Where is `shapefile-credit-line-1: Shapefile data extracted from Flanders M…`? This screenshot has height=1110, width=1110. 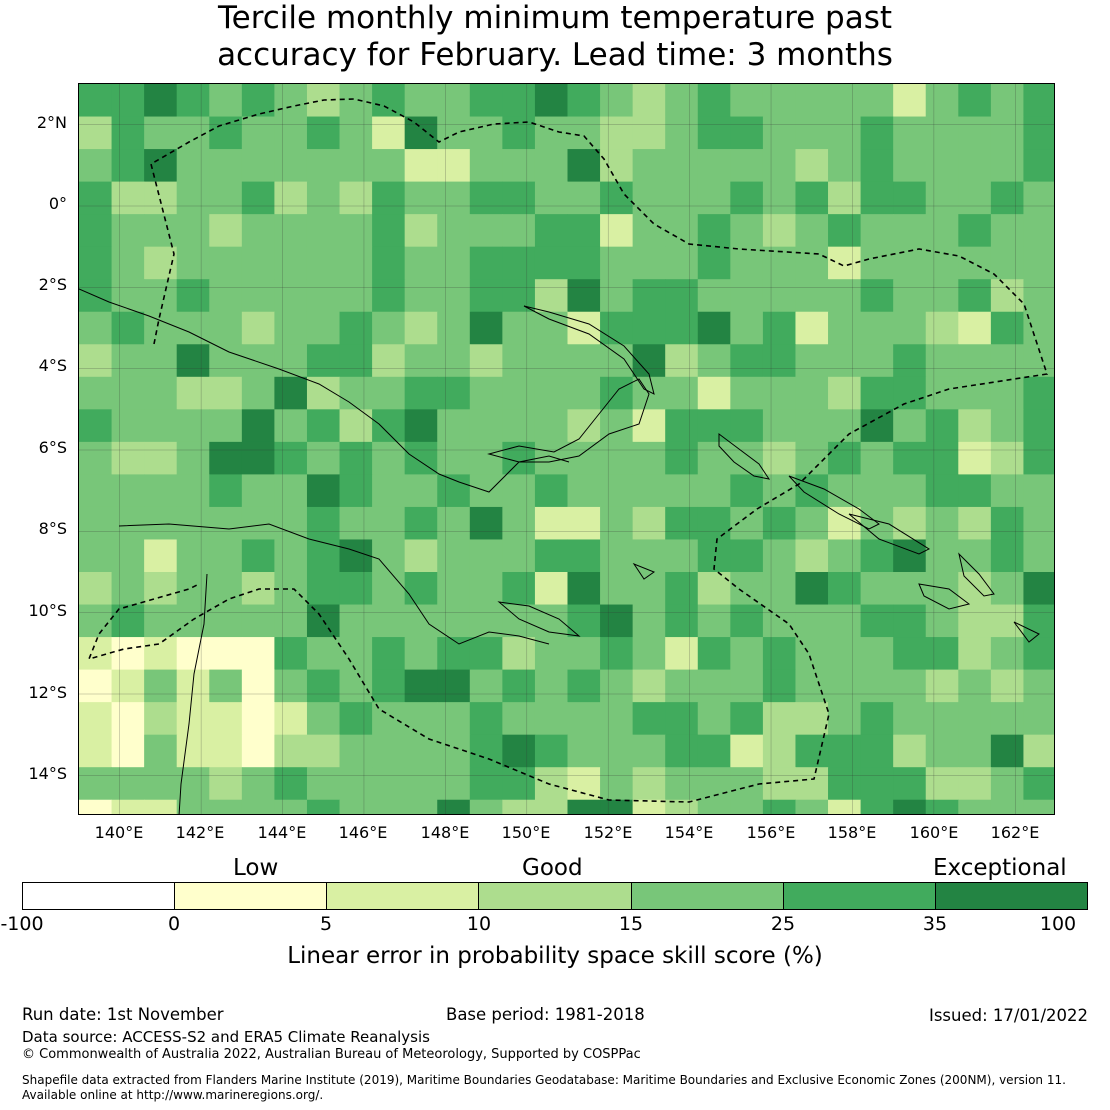 shapefile-credit-line-1: Shapefile data extracted from Flanders M… is located at coordinates (544, 1080).